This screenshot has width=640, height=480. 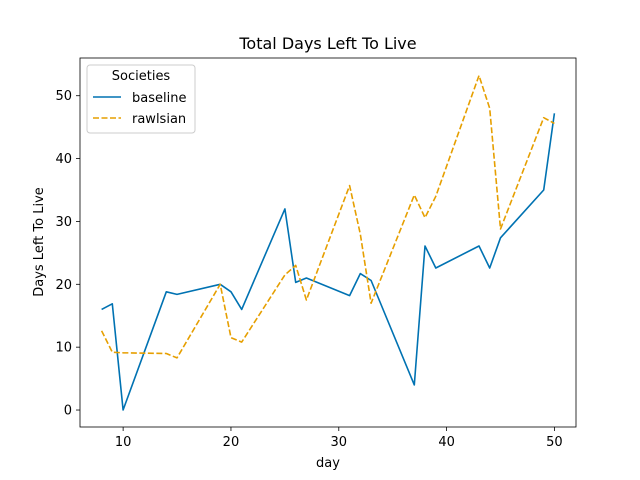 What do you see at coordinates (554, 442) in the screenshot?
I see `x-tick-label: 50` at bounding box center [554, 442].